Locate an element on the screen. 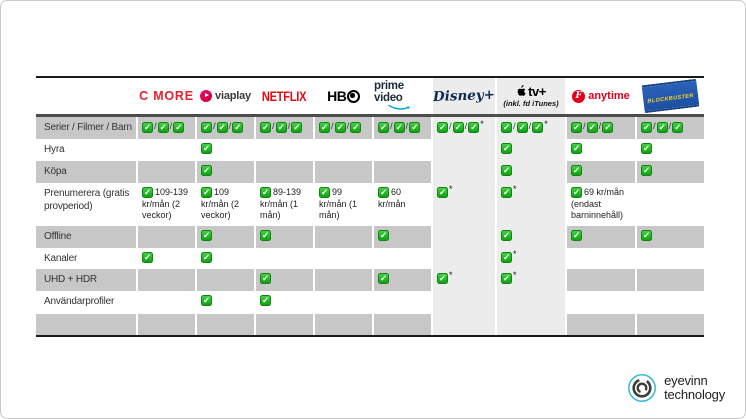  logo-blockbuster: BLOCKBUSTER is located at coordinates (670, 96).